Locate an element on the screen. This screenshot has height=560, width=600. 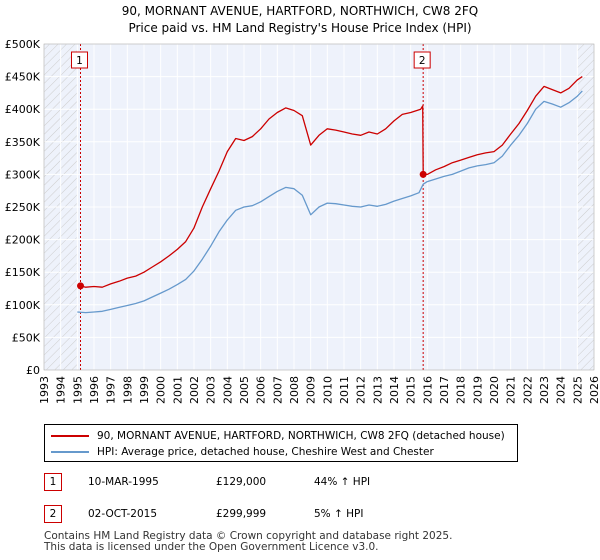
x-tick-label: 2002 is located at coordinates (194, 390).